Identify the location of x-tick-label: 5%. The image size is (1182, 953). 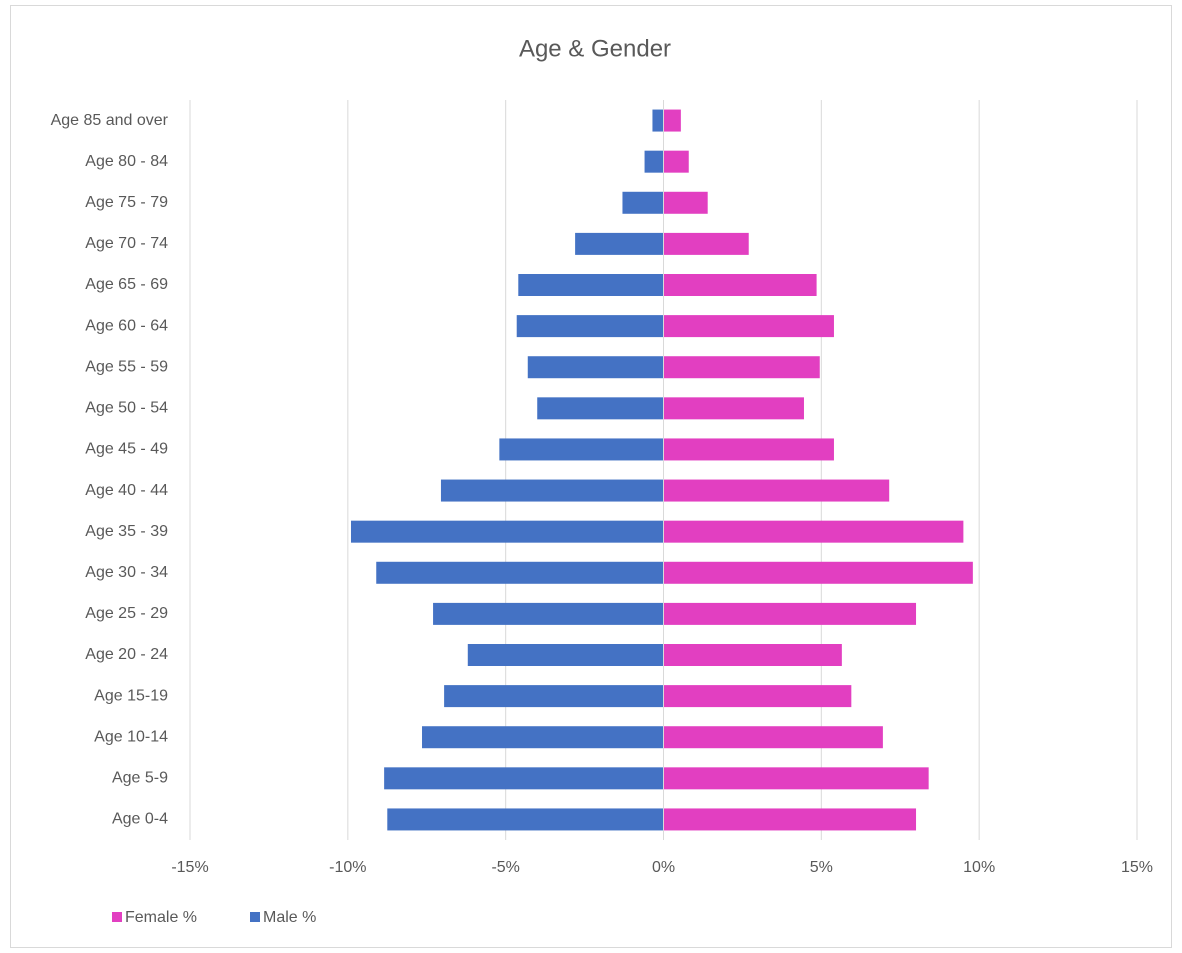
(821, 867).